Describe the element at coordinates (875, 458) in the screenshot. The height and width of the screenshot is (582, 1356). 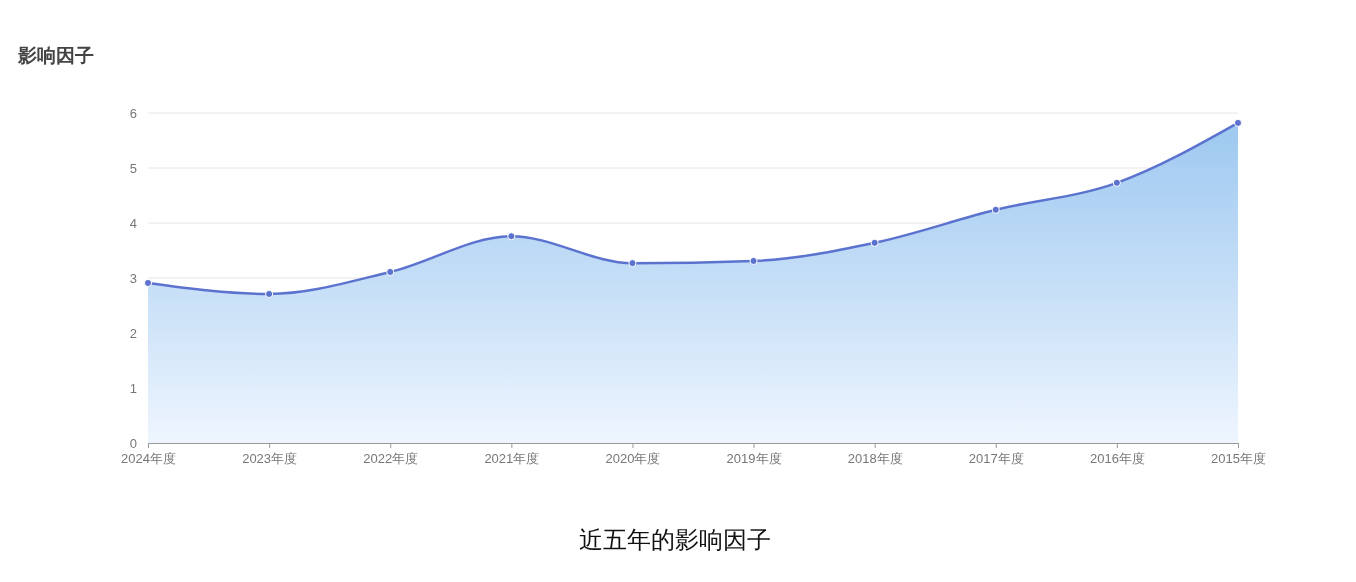
I see `x-tick-label: 2018年度` at that location.